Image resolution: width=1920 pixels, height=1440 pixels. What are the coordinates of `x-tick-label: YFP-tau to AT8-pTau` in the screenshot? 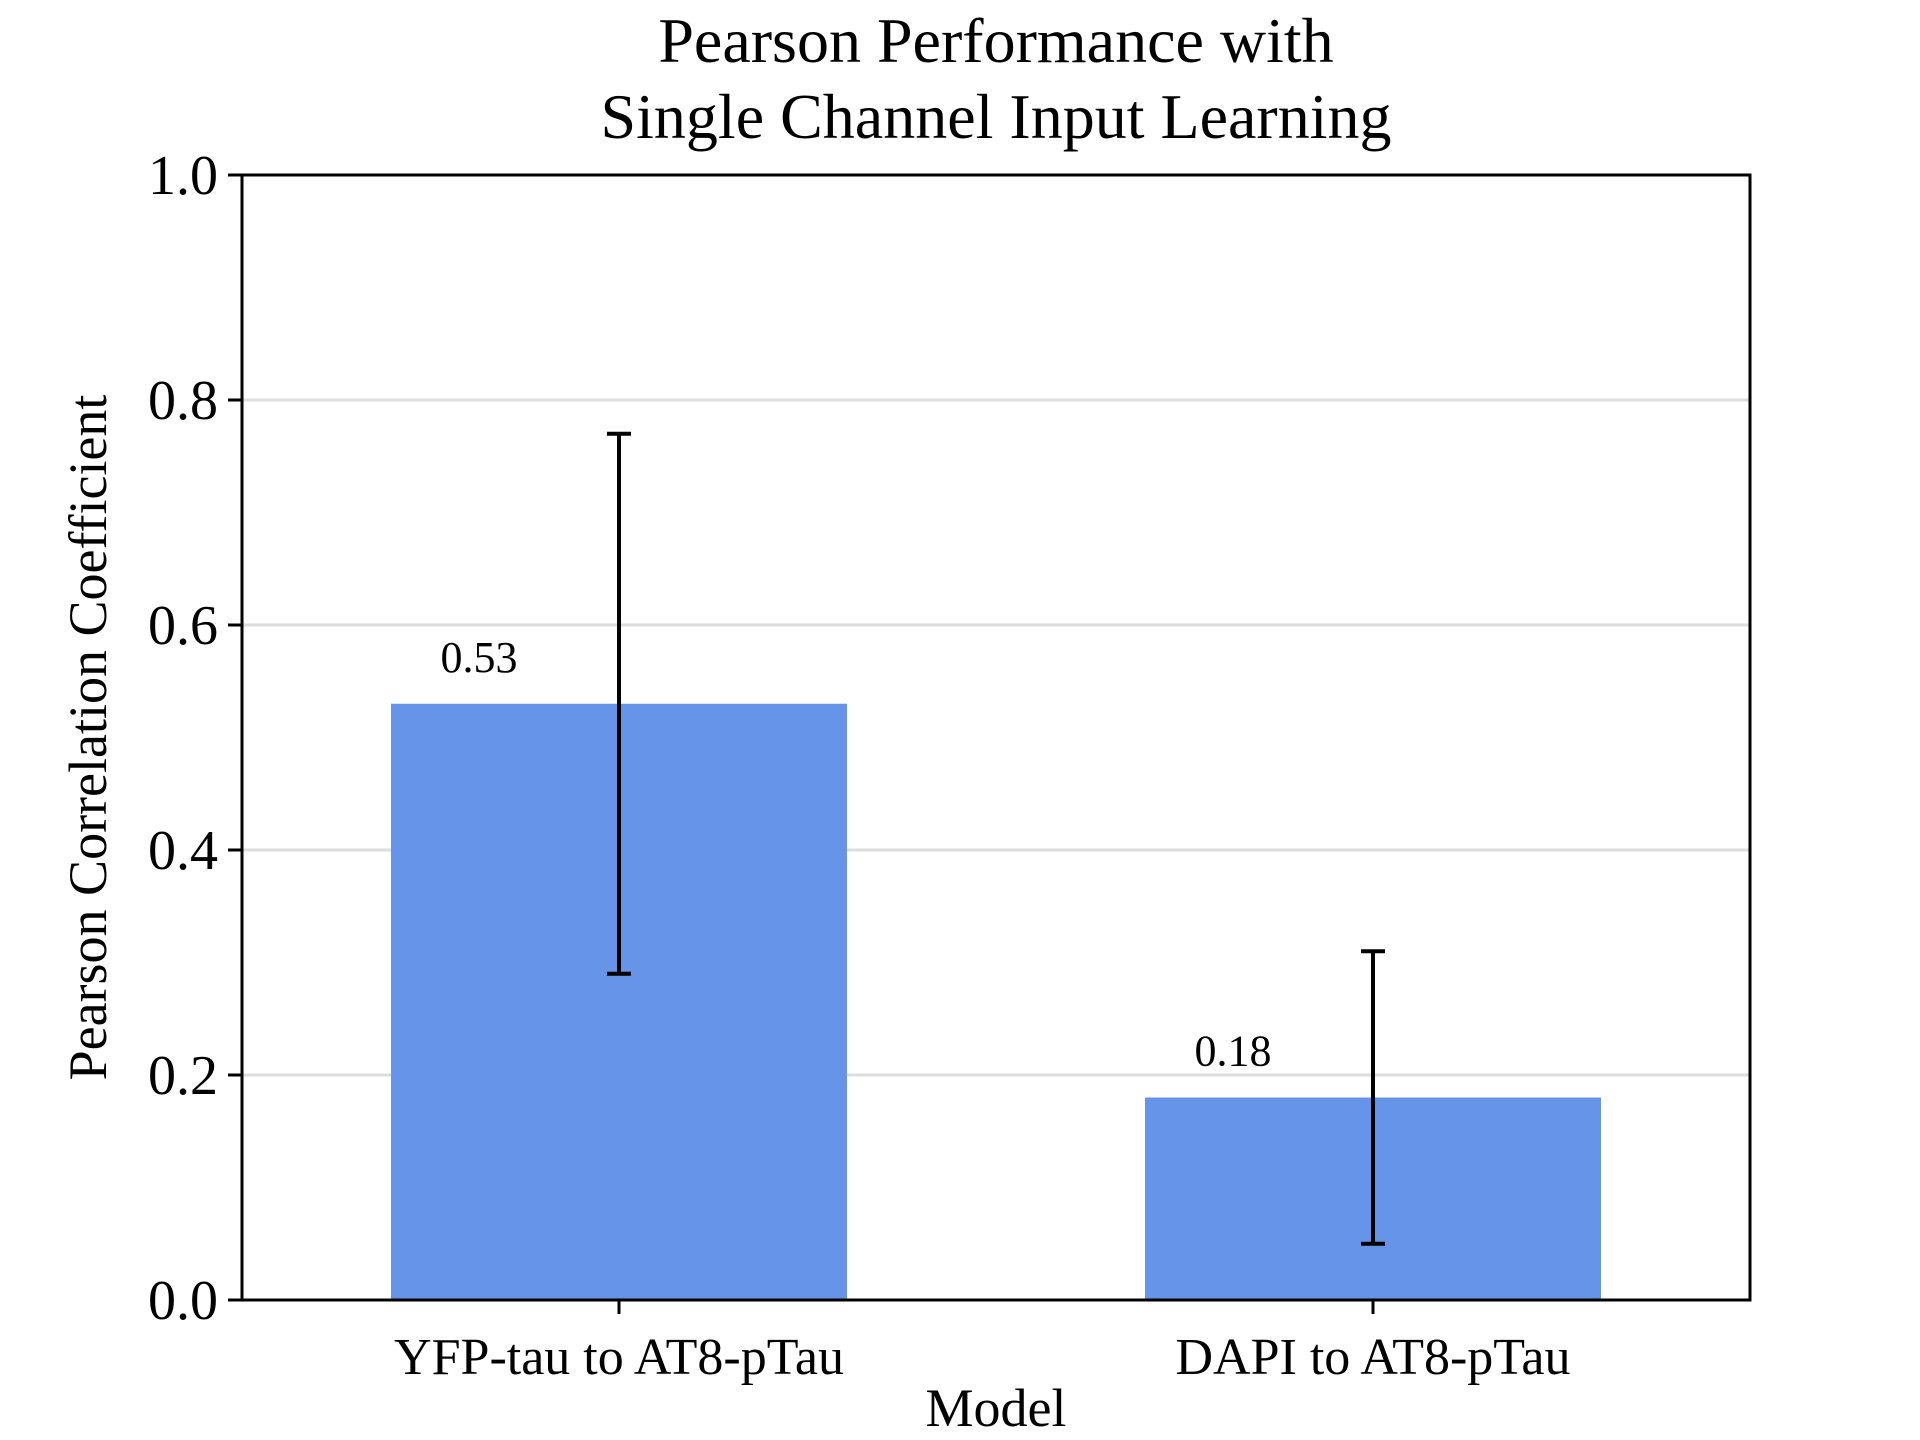 It's located at (619, 1357).